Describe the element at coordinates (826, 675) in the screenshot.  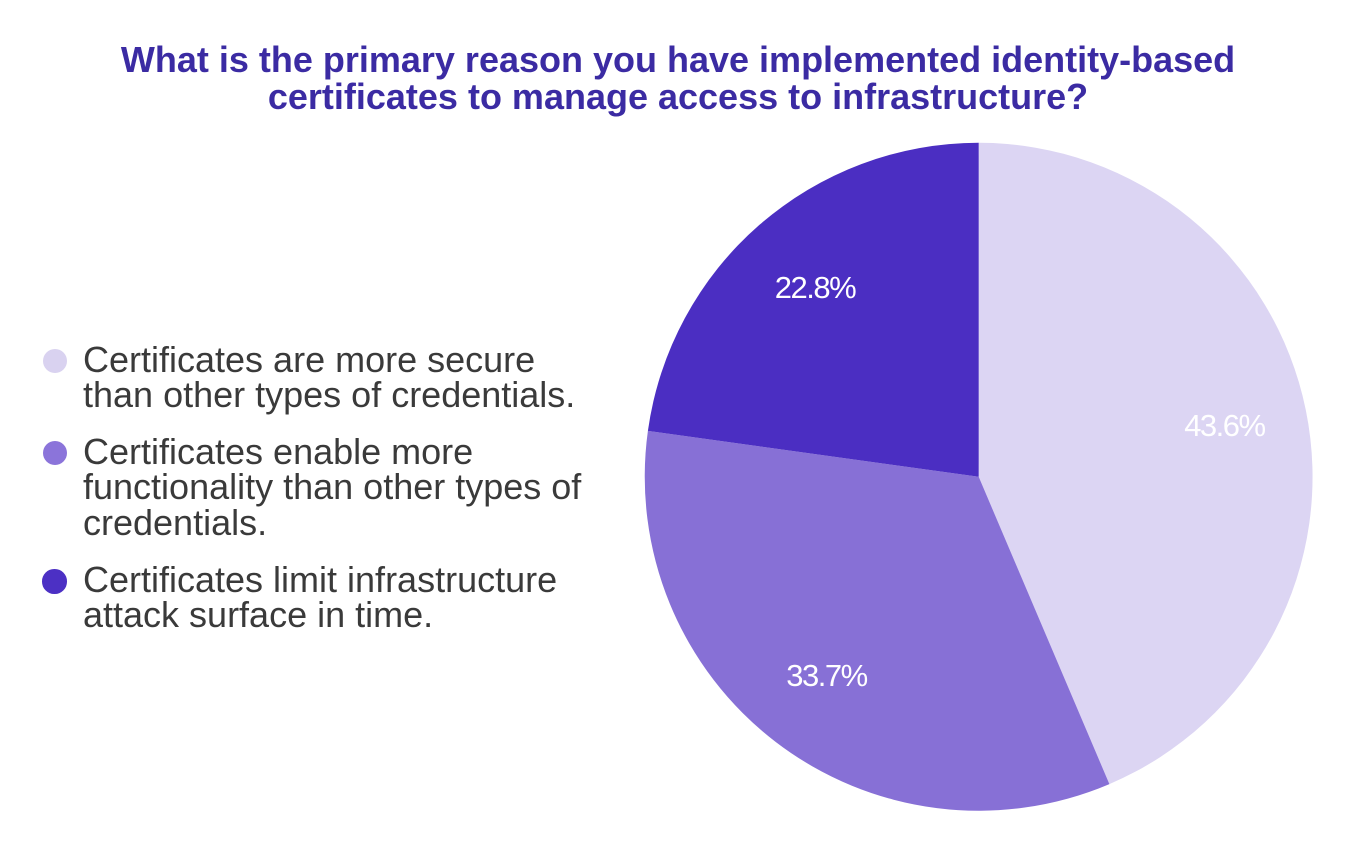
I see `svg-text: 33.7%` at that location.